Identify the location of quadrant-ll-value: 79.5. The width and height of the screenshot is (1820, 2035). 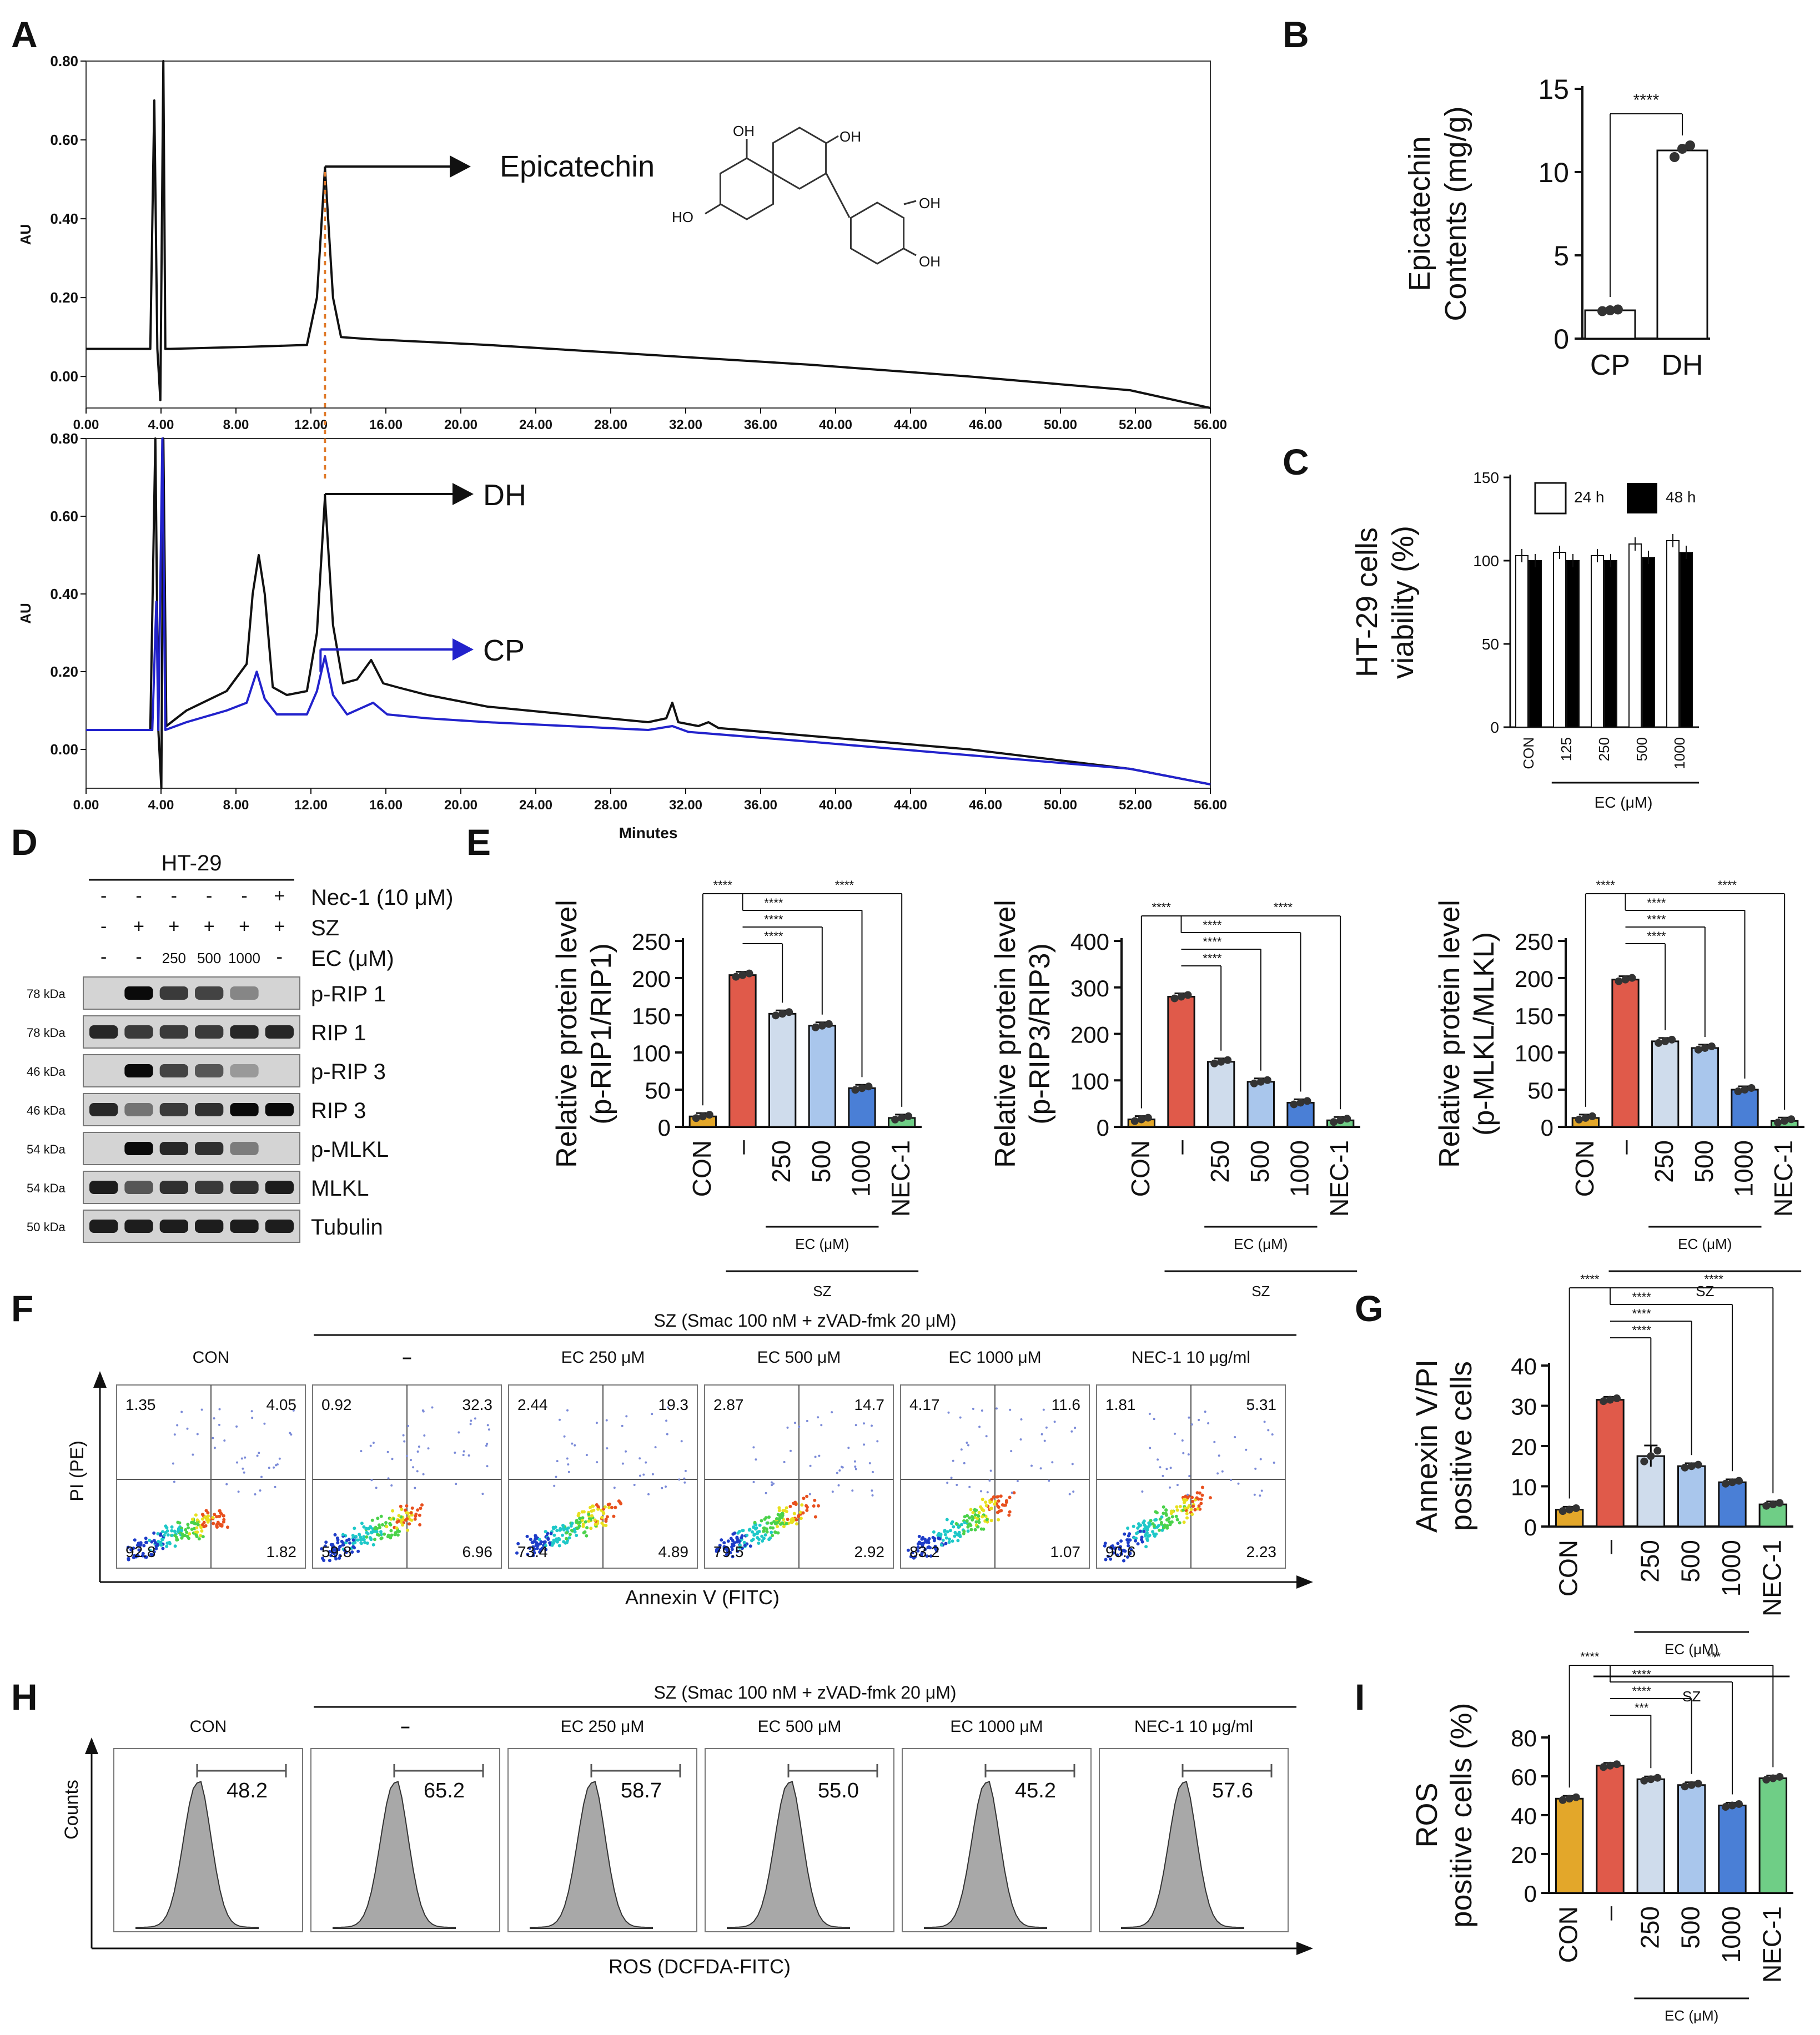
(729, 1551).